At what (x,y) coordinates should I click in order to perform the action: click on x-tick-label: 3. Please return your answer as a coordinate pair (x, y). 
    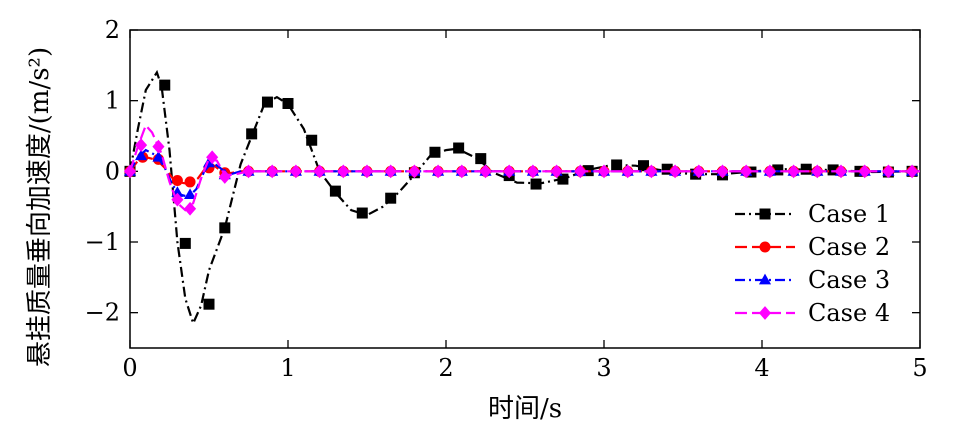
    Looking at the image, I should click on (603, 368).